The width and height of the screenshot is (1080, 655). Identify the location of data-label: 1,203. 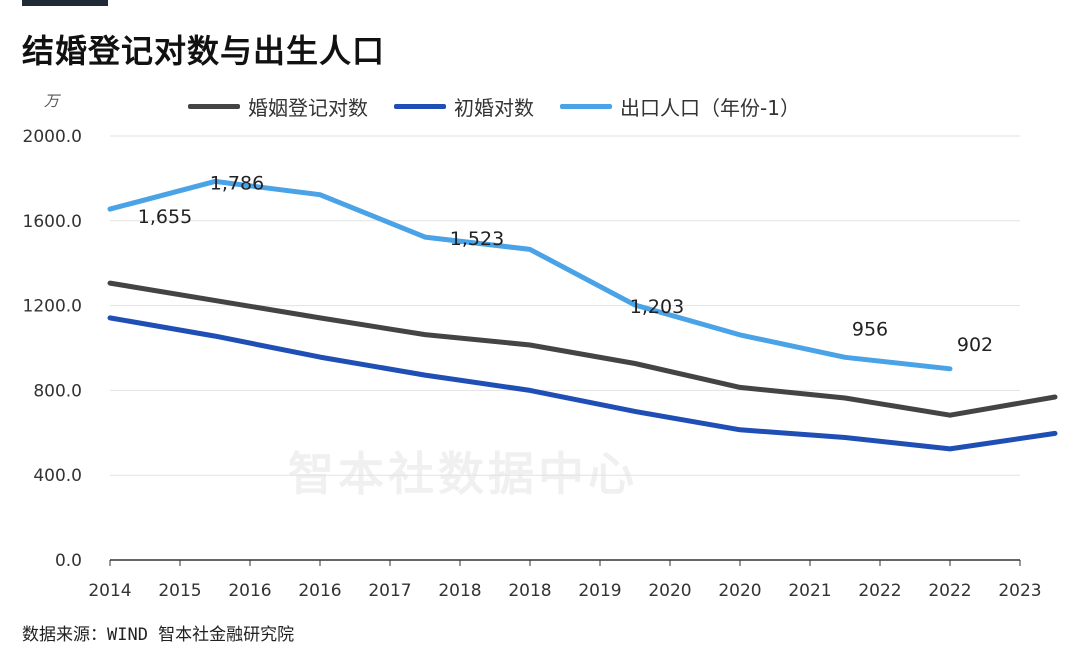
(657, 307).